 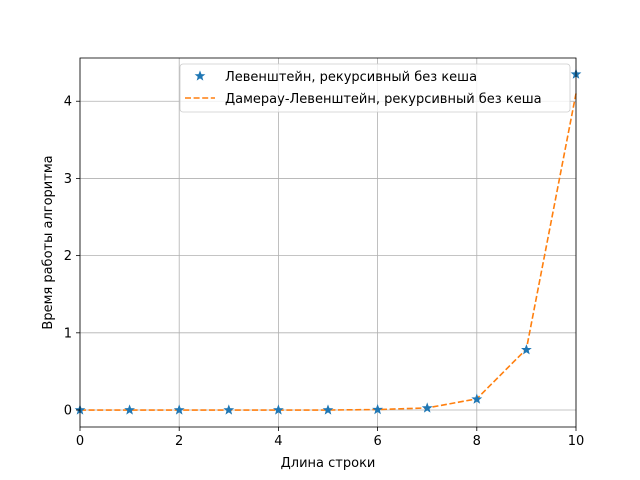 What do you see at coordinates (328, 463) in the screenshot?
I see `x-axis-label: Длина строки` at bounding box center [328, 463].